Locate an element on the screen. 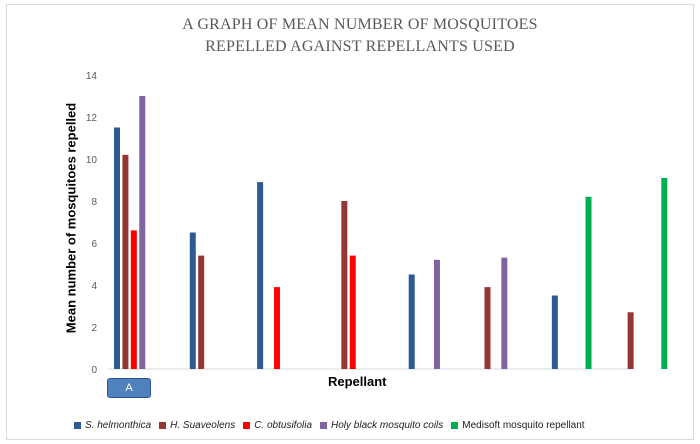 This screenshot has height=444, width=700. legend-item: S. helmonthica is located at coordinates (112, 425).